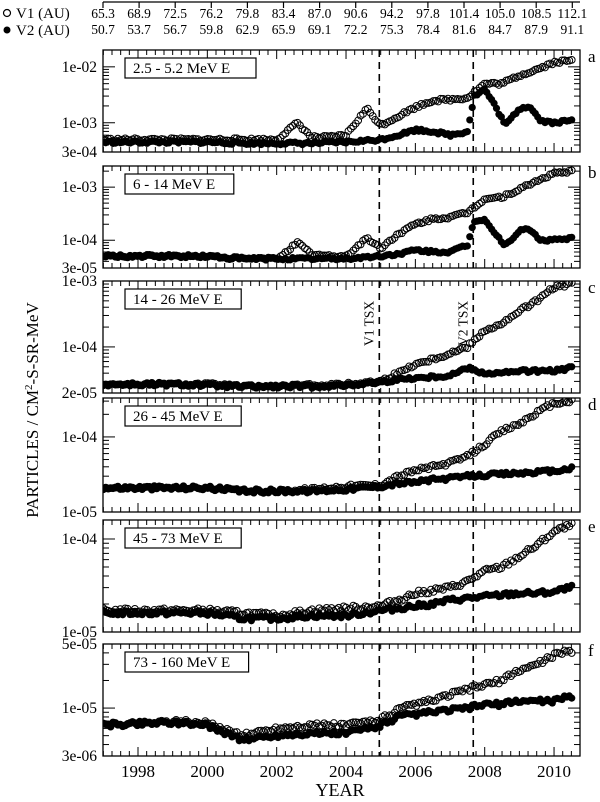 This screenshot has height=802, width=600. Describe the element at coordinates (190, 68) in the screenshot. I see `energy-range-box` at that location.